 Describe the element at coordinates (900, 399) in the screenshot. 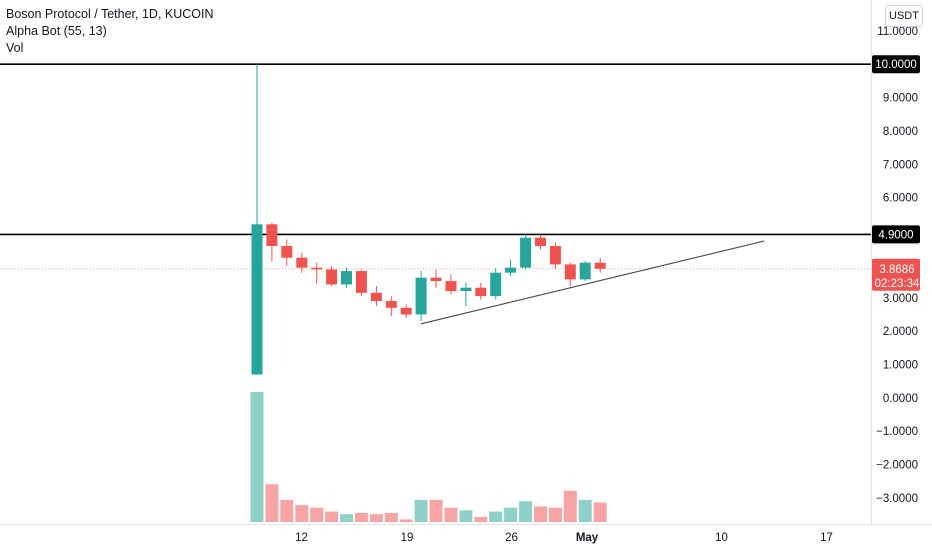

I see `price-tick-label: 0.0000` at that location.